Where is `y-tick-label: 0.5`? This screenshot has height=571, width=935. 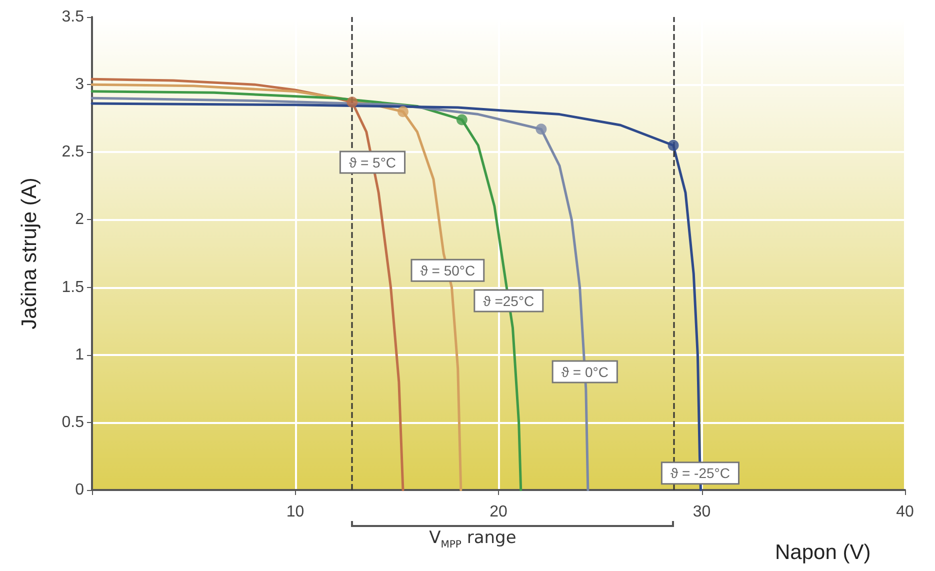 y-tick-label: 0.5 is located at coordinates (73, 422).